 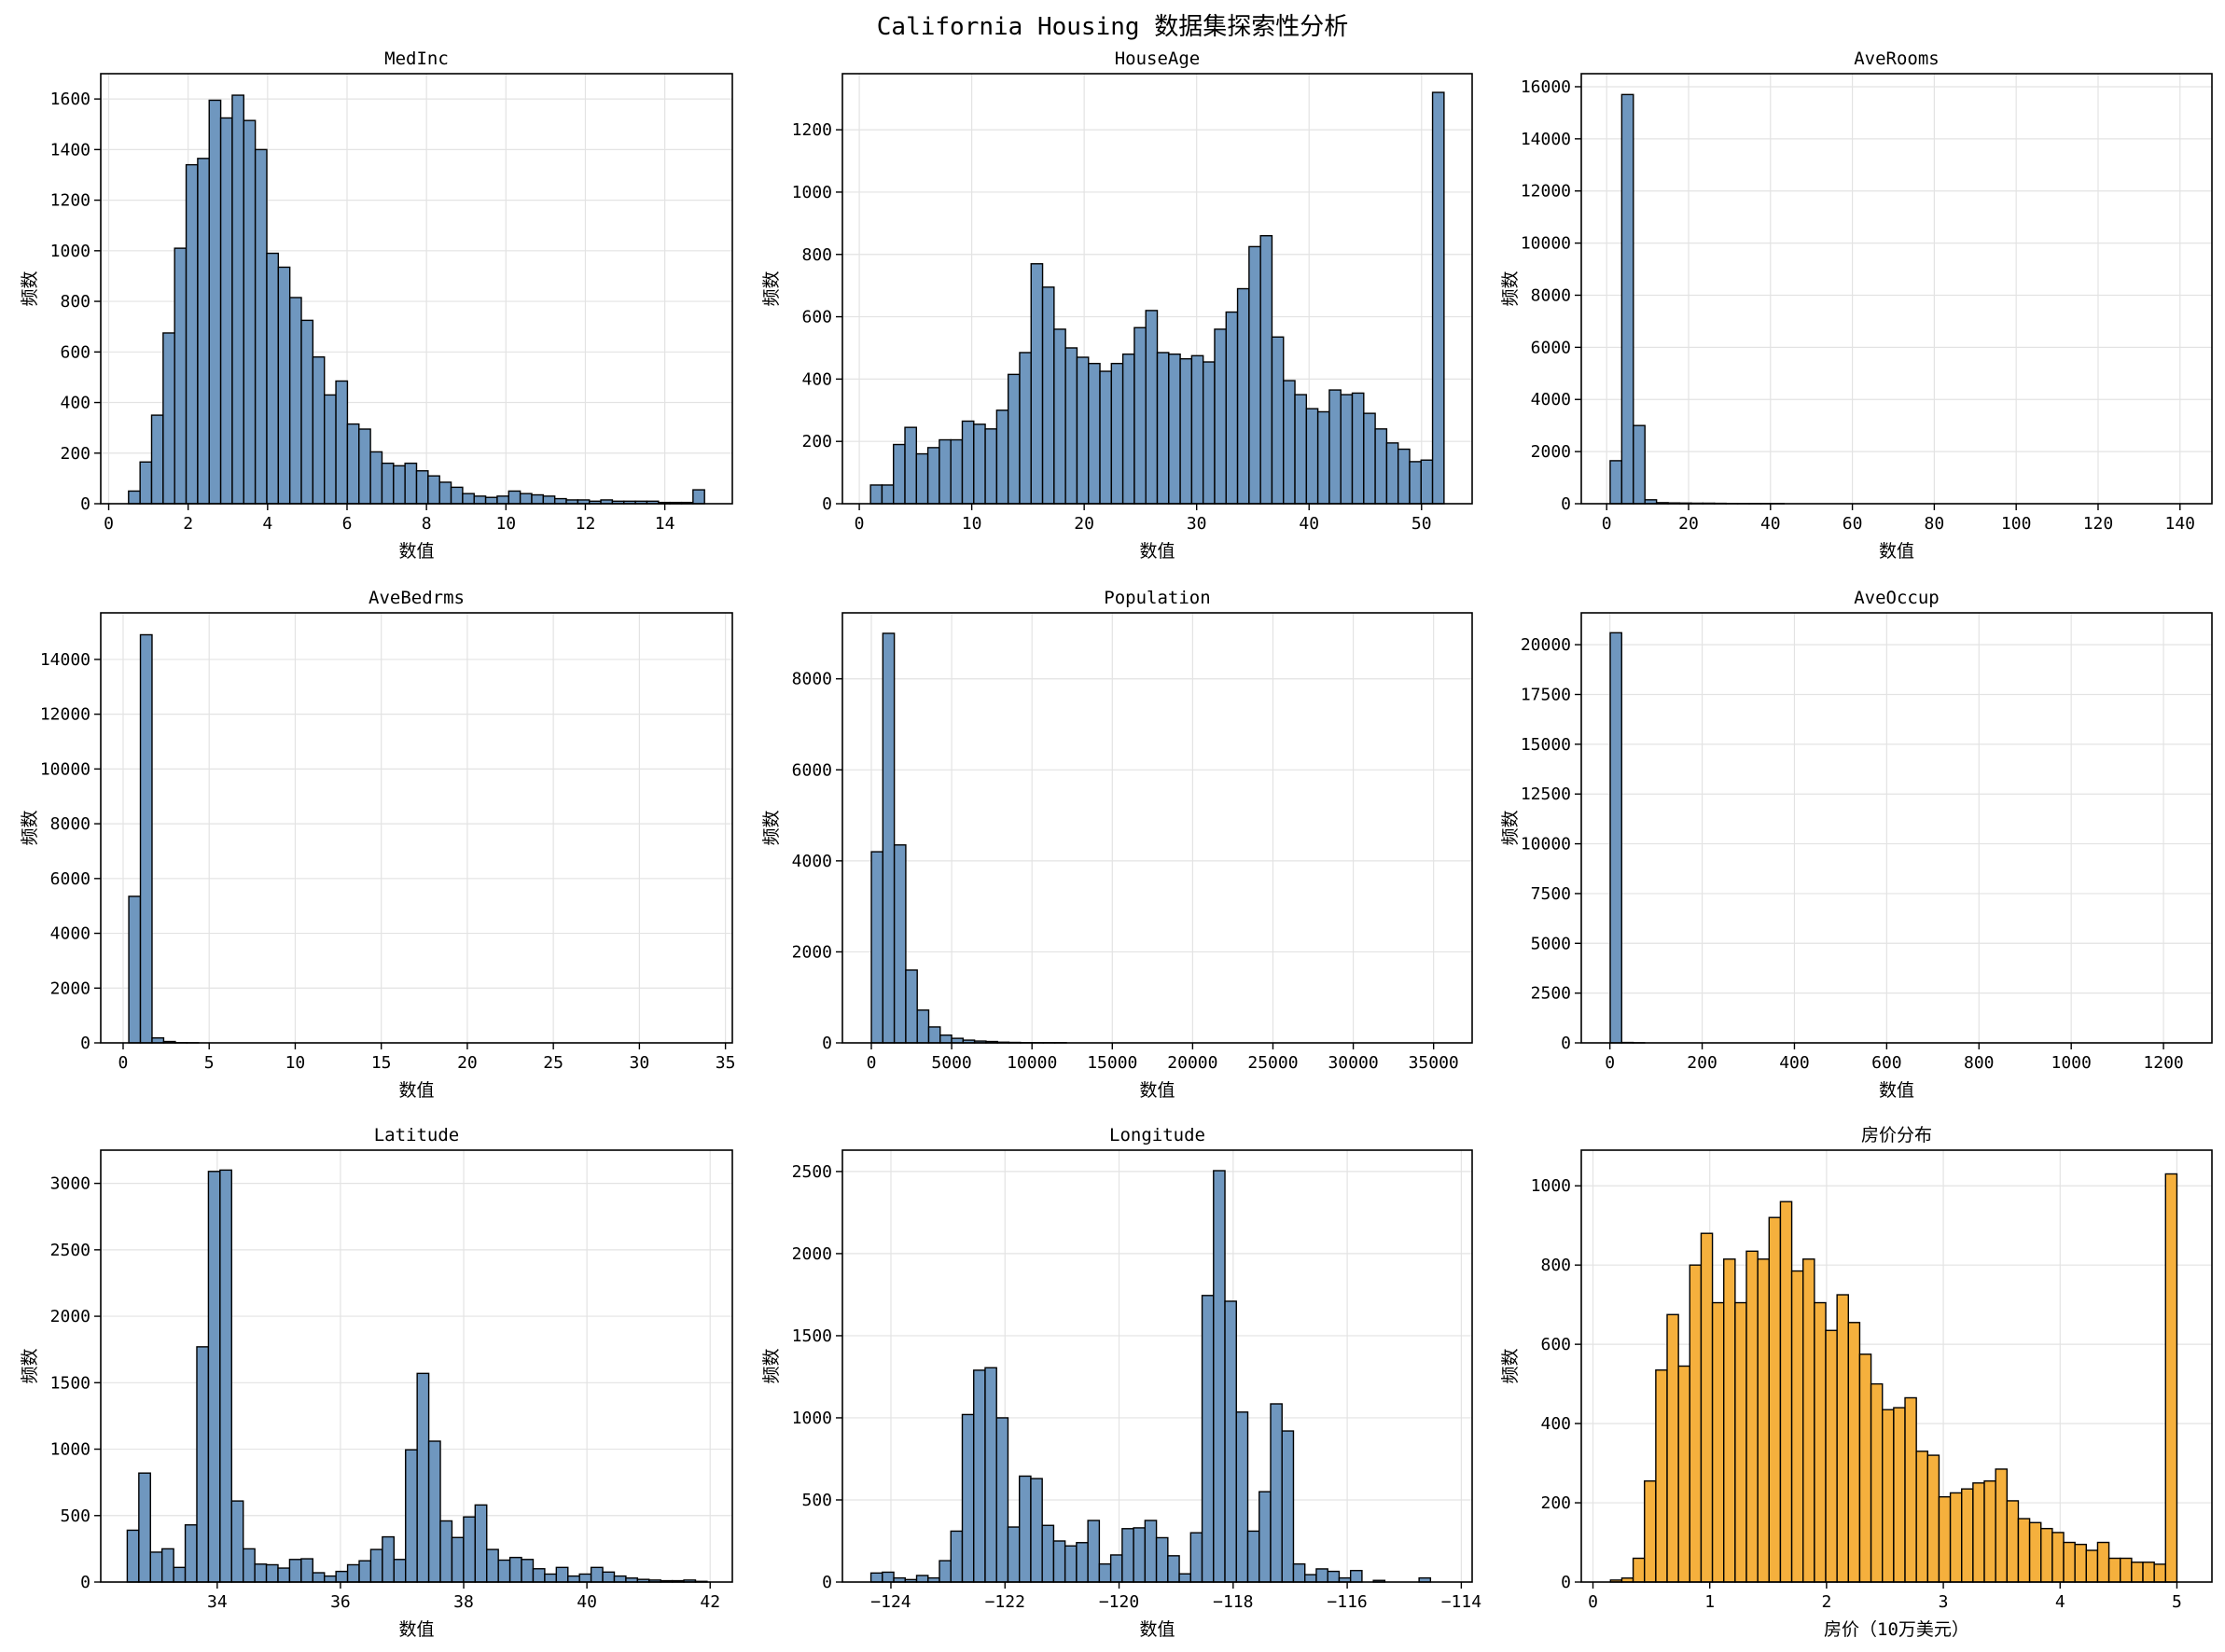 I want to click on x-tick-label: 10, so click(x=972, y=524).